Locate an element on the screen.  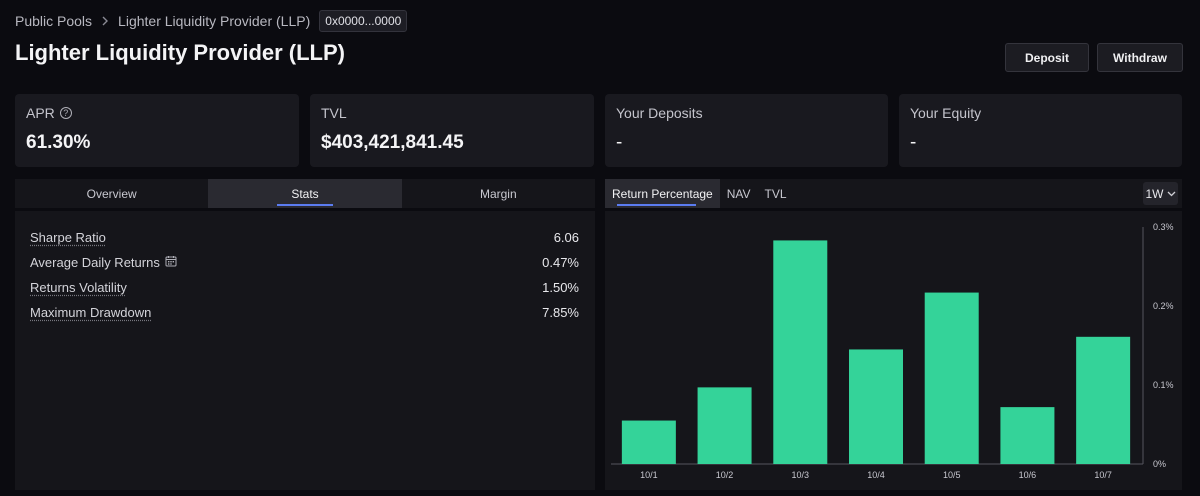
y-tick-label: 0.2% is located at coordinates (1163, 306).